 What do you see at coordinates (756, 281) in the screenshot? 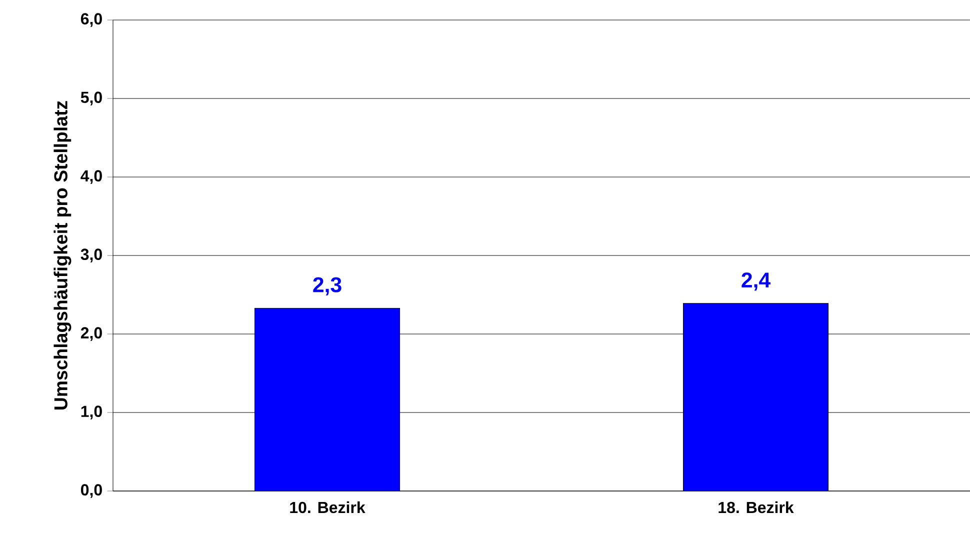
I see `data-label: 2,4` at bounding box center [756, 281].